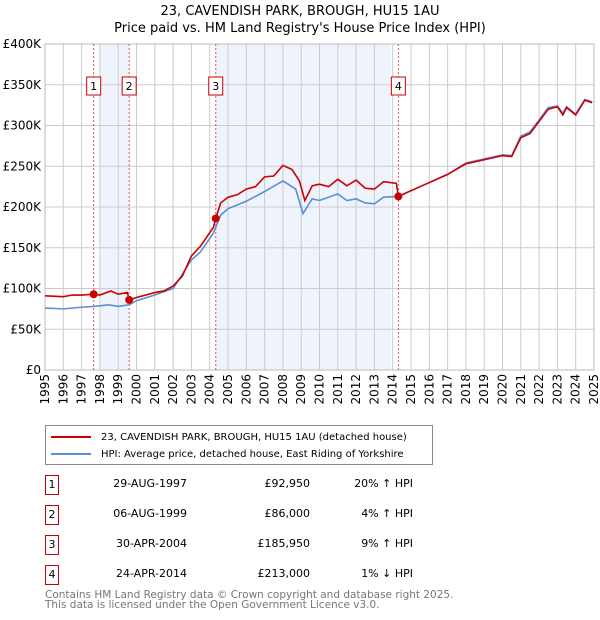 This screenshot has width=600, height=620. Describe the element at coordinates (429, 389) in the screenshot. I see `x-tick-label: 2016` at that location.